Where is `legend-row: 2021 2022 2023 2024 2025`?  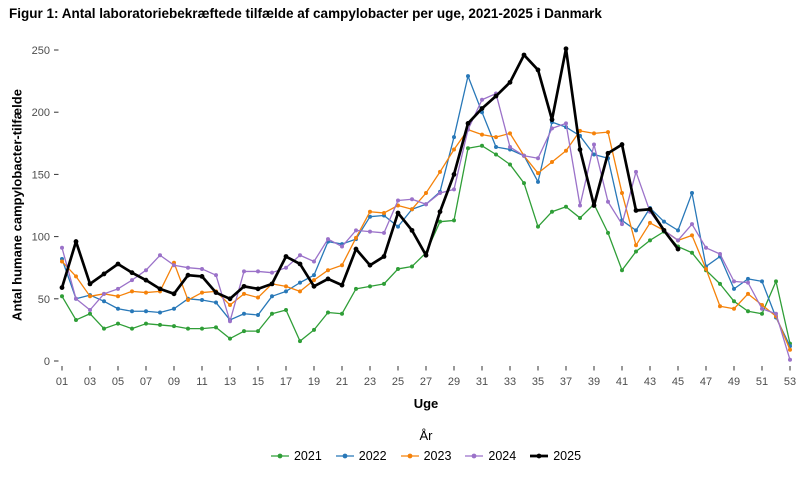 legend-row: 2021 2022 2023 2024 2025 is located at coordinates (400, 456).